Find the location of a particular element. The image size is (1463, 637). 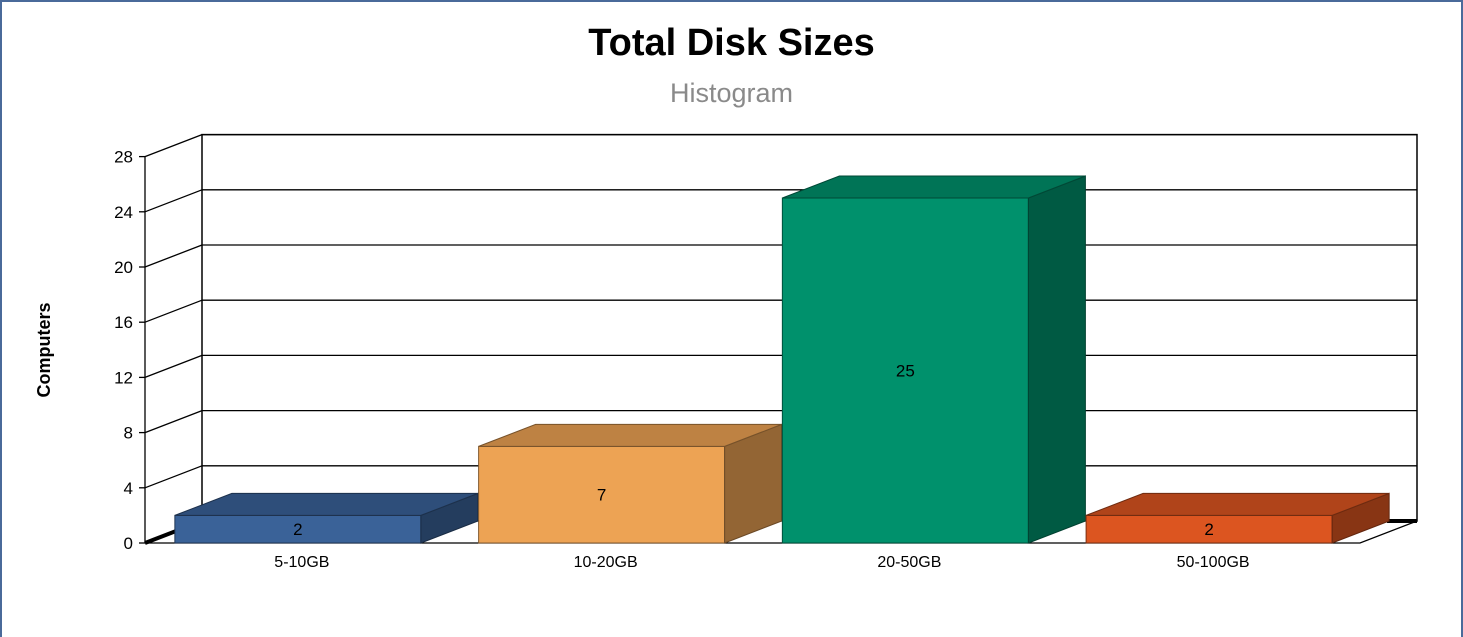

y-tick-label: 0 is located at coordinates (128, 543).